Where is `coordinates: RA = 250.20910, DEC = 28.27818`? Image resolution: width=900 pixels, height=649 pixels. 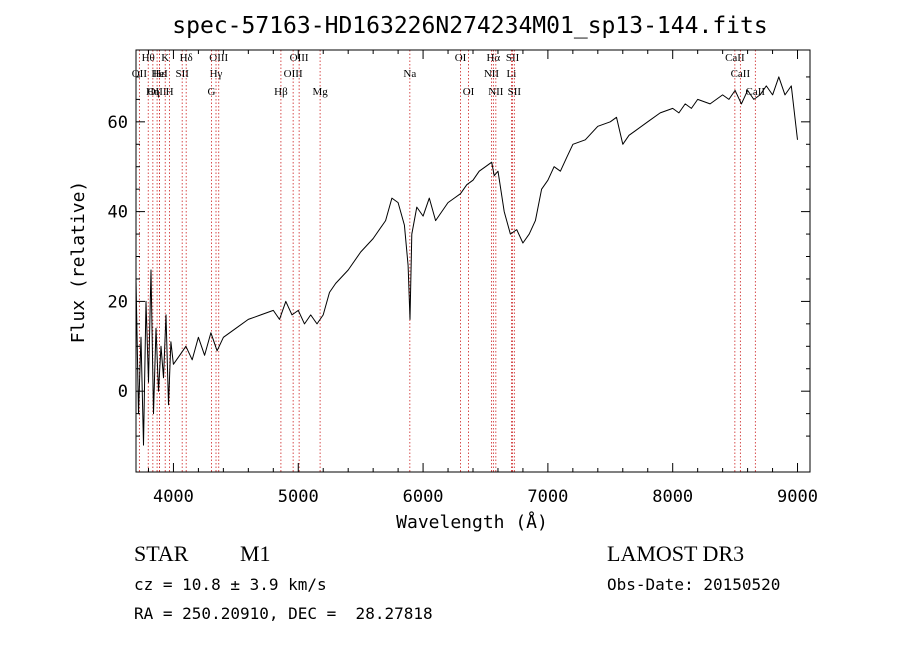
coordinates: RA = 250.20910, DEC = 28.27818 is located at coordinates (283, 613).